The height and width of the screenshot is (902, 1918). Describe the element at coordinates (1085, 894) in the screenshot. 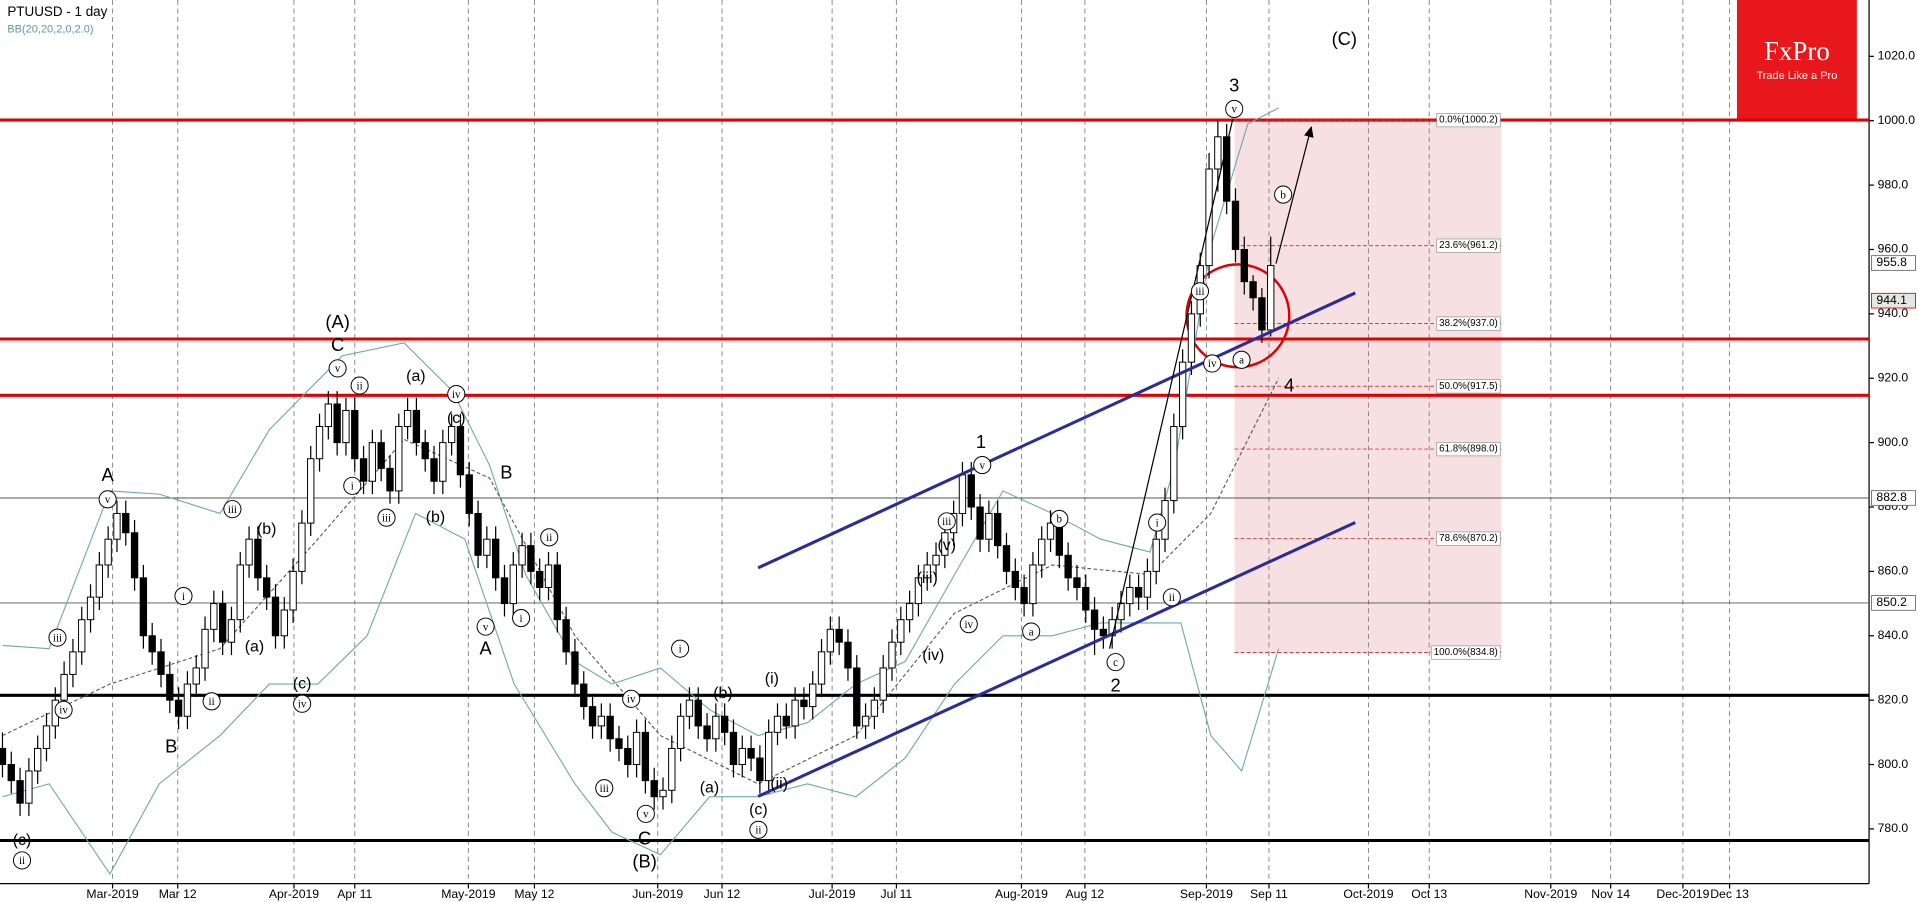

I see `x-tick-label: Aug 12` at that location.